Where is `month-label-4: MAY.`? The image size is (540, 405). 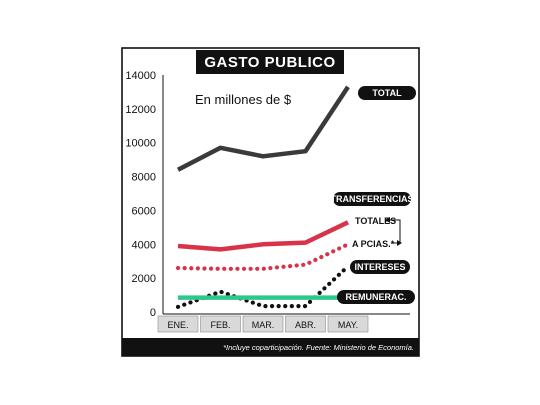 month-label-4: MAY. is located at coordinates (348, 325).